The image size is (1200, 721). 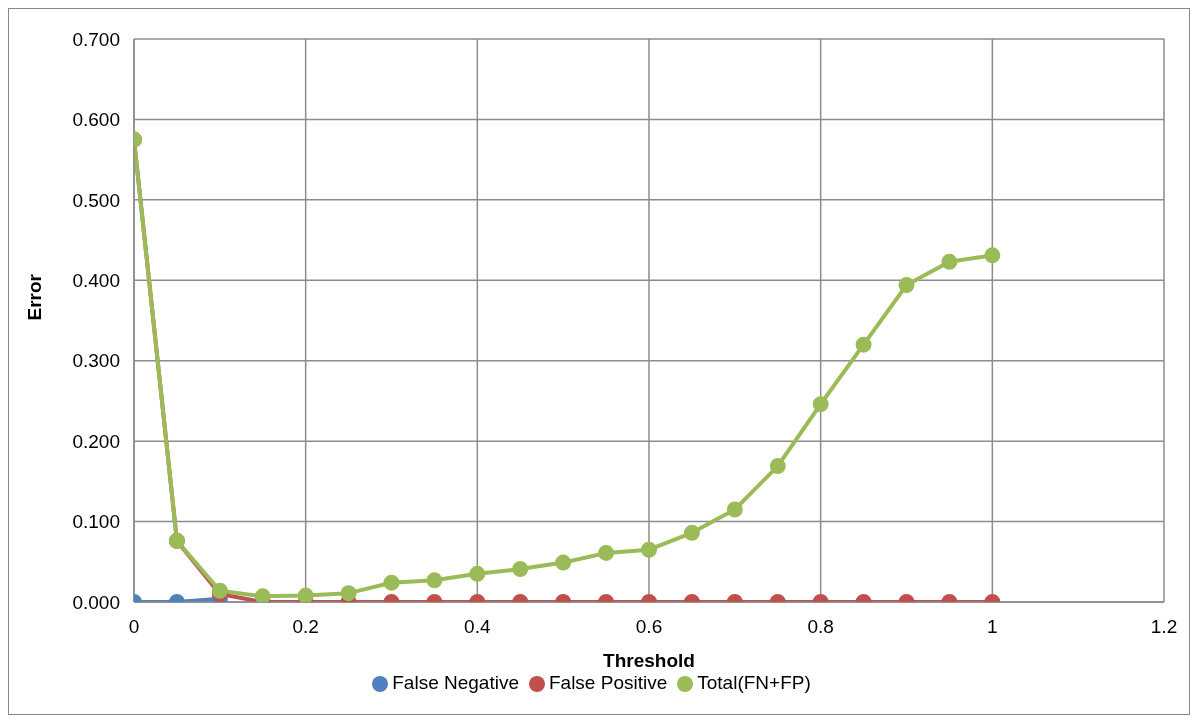 I want to click on y-tick-label: 0.500, so click(x=96, y=200).